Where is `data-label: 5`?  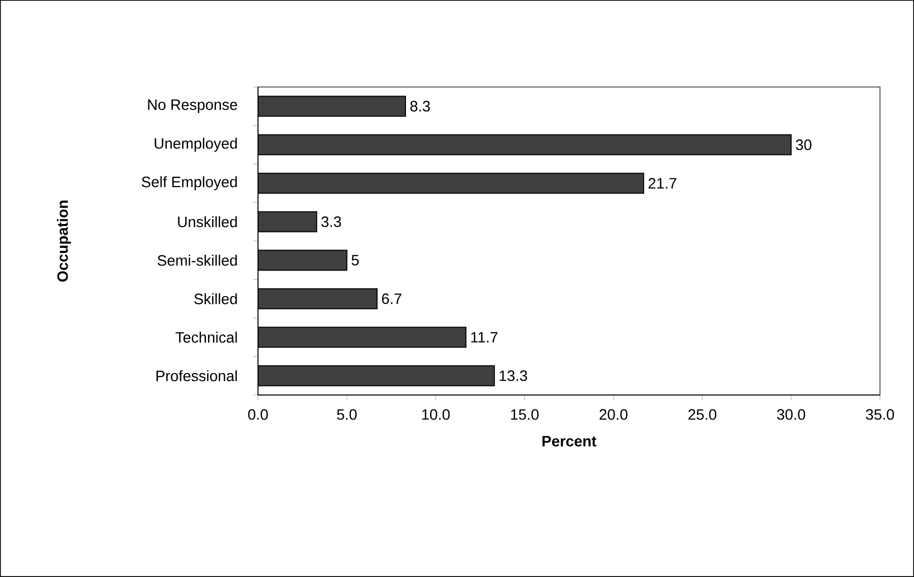 data-label: 5 is located at coordinates (355, 260).